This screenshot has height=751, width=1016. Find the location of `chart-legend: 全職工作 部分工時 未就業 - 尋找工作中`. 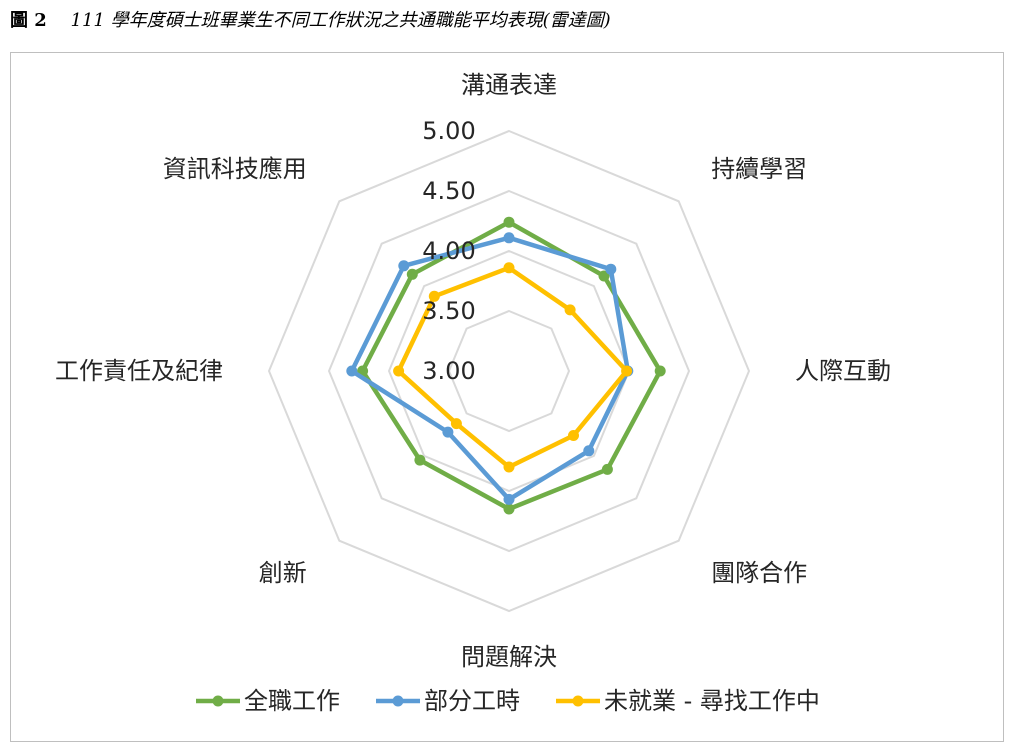

chart-legend: 全職工作 部分工時 未就業 - 尋找工作中 is located at coordinates (508, 701).